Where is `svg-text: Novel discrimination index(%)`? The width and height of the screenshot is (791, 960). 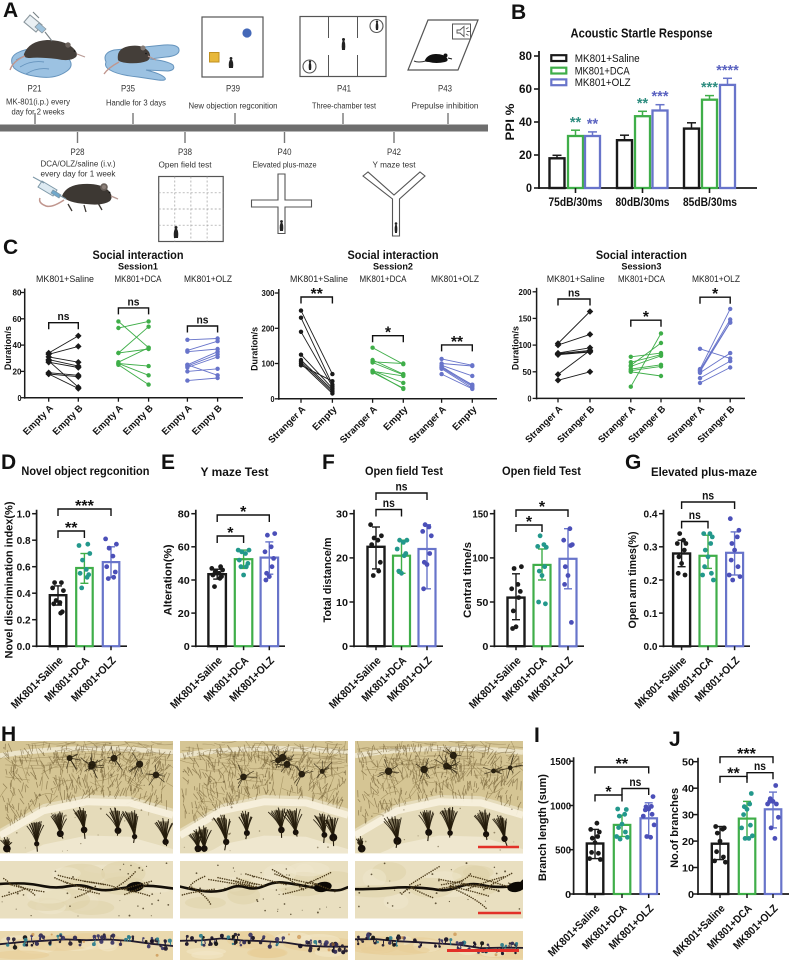 svg-text: Novel discrimination index(%) is located at coordinates (10, 579).